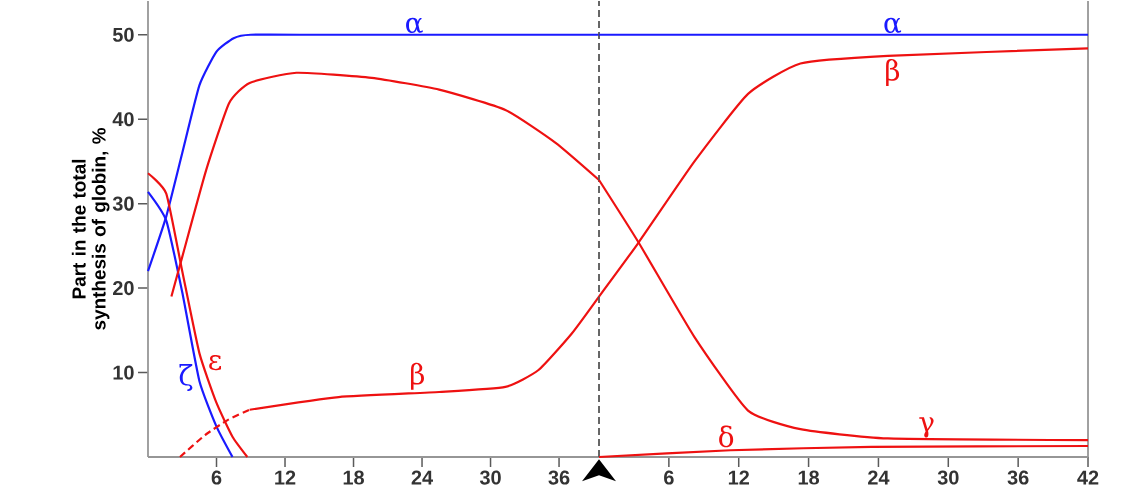  I want to click on series-label: δ, so click(726, 436).